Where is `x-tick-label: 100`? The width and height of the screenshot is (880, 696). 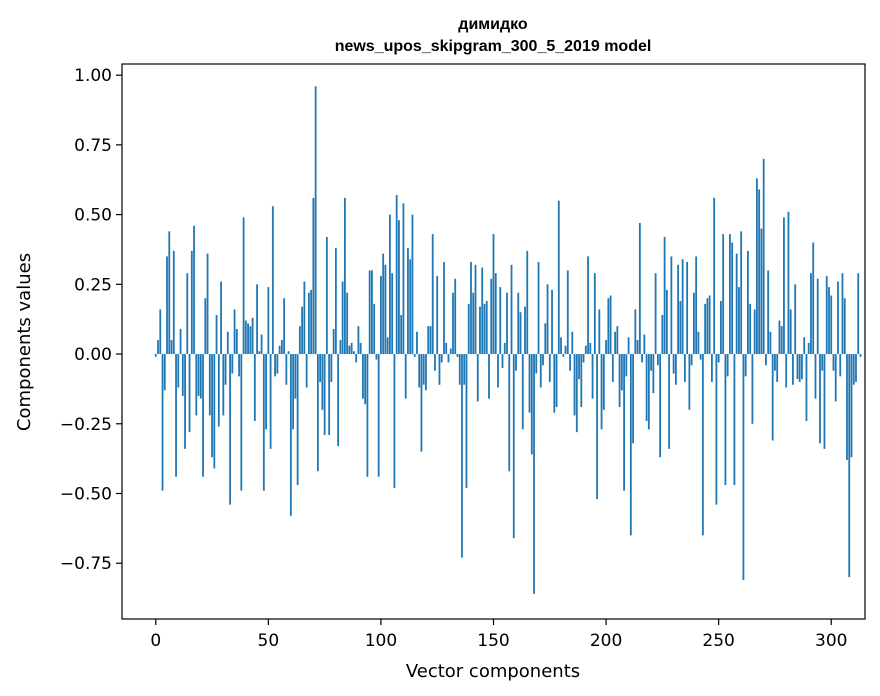 x-tick-label: 100 is located at coordinates (381, 641).